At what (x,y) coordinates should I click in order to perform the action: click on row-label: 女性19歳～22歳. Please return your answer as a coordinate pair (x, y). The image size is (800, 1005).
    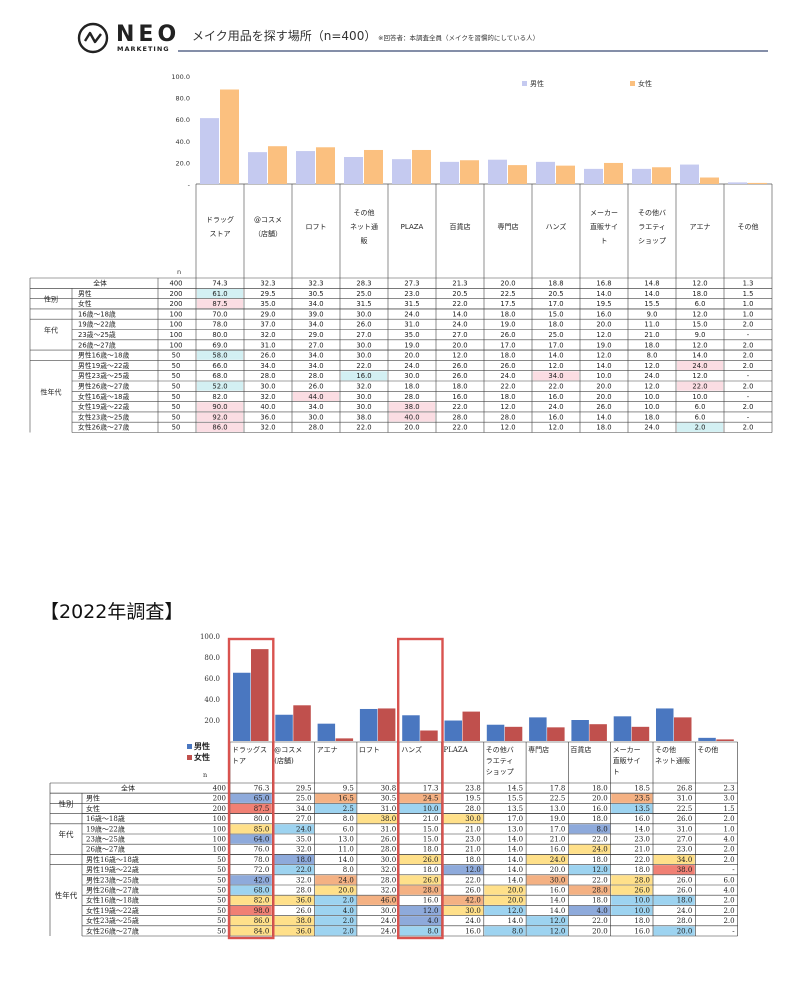
    Looking at the image, I should click on (103, 406).